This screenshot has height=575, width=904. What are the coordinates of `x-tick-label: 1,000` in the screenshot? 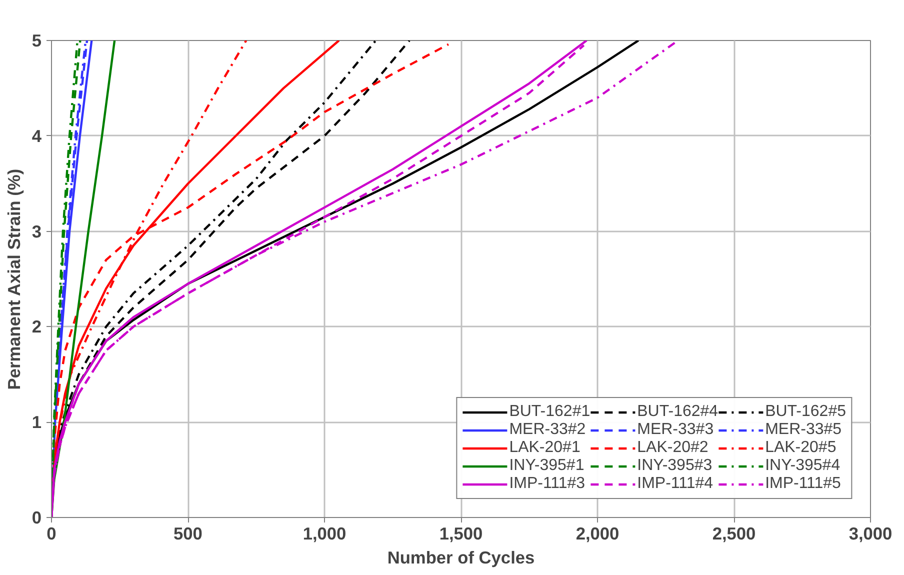 It's located at (324, 534).